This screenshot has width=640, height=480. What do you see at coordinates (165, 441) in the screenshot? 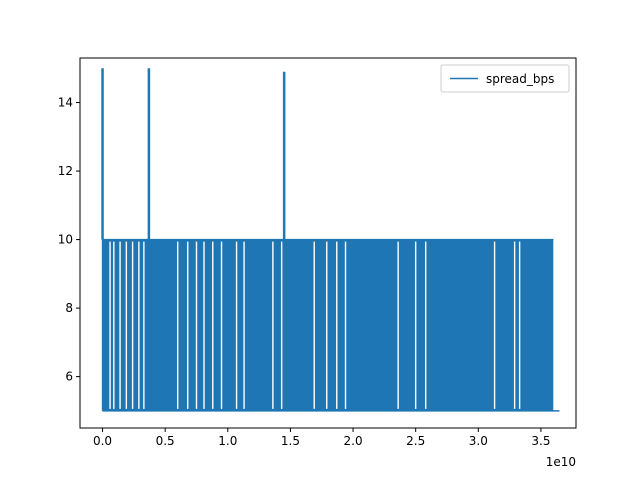
I see `x-tick-label: 0.5` at bounding box center [165, 441].